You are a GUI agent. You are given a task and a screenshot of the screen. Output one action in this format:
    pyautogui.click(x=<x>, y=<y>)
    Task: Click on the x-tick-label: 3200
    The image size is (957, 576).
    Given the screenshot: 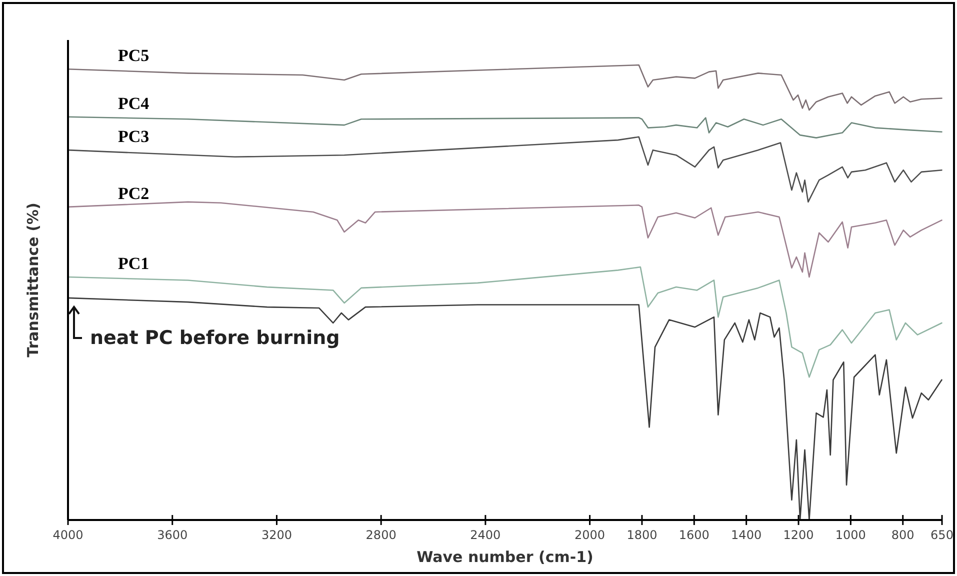 What is the action you would take?
    pyautogui.click(x=276, y=535)
    